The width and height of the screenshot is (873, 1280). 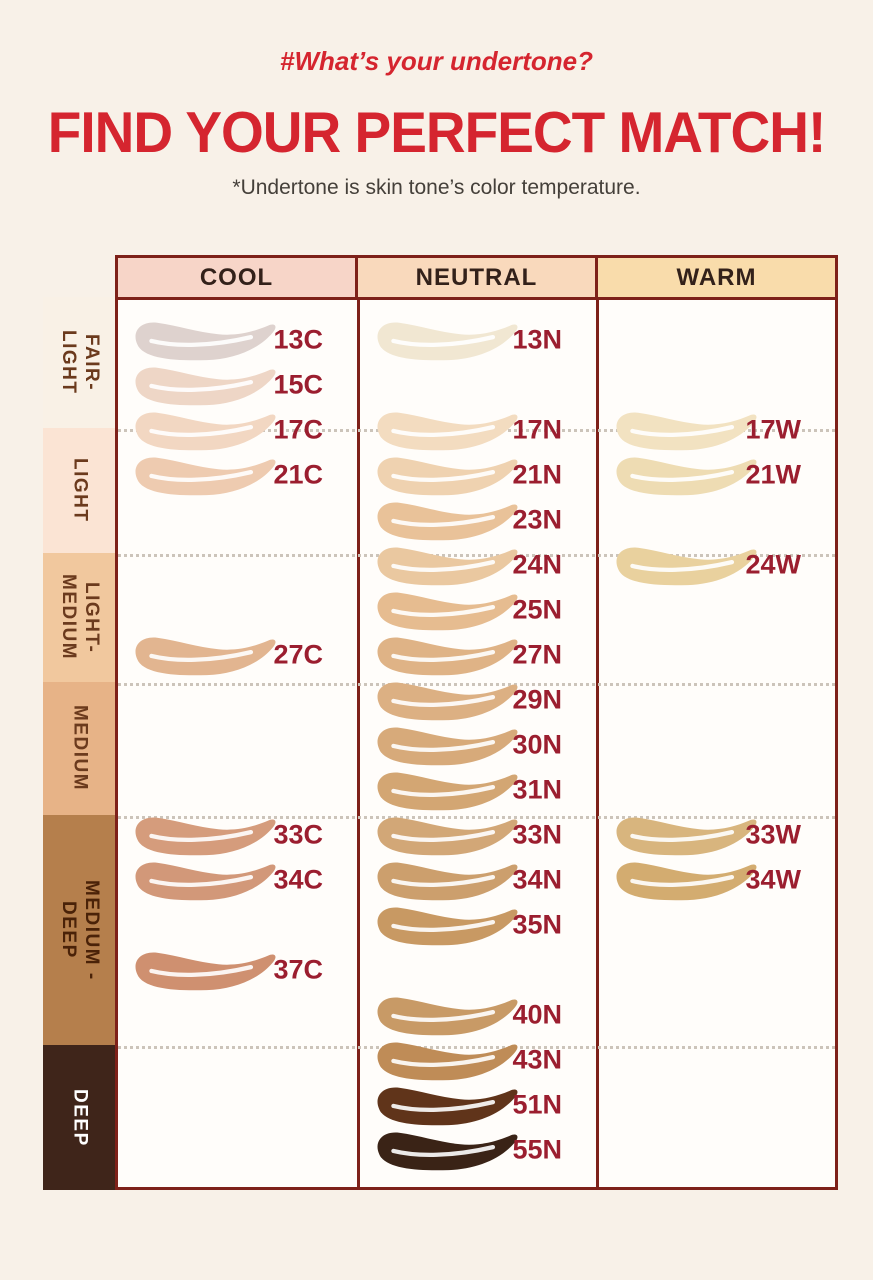 I want to click on shade-row-34w: 34W, so click(x=717, y=880).